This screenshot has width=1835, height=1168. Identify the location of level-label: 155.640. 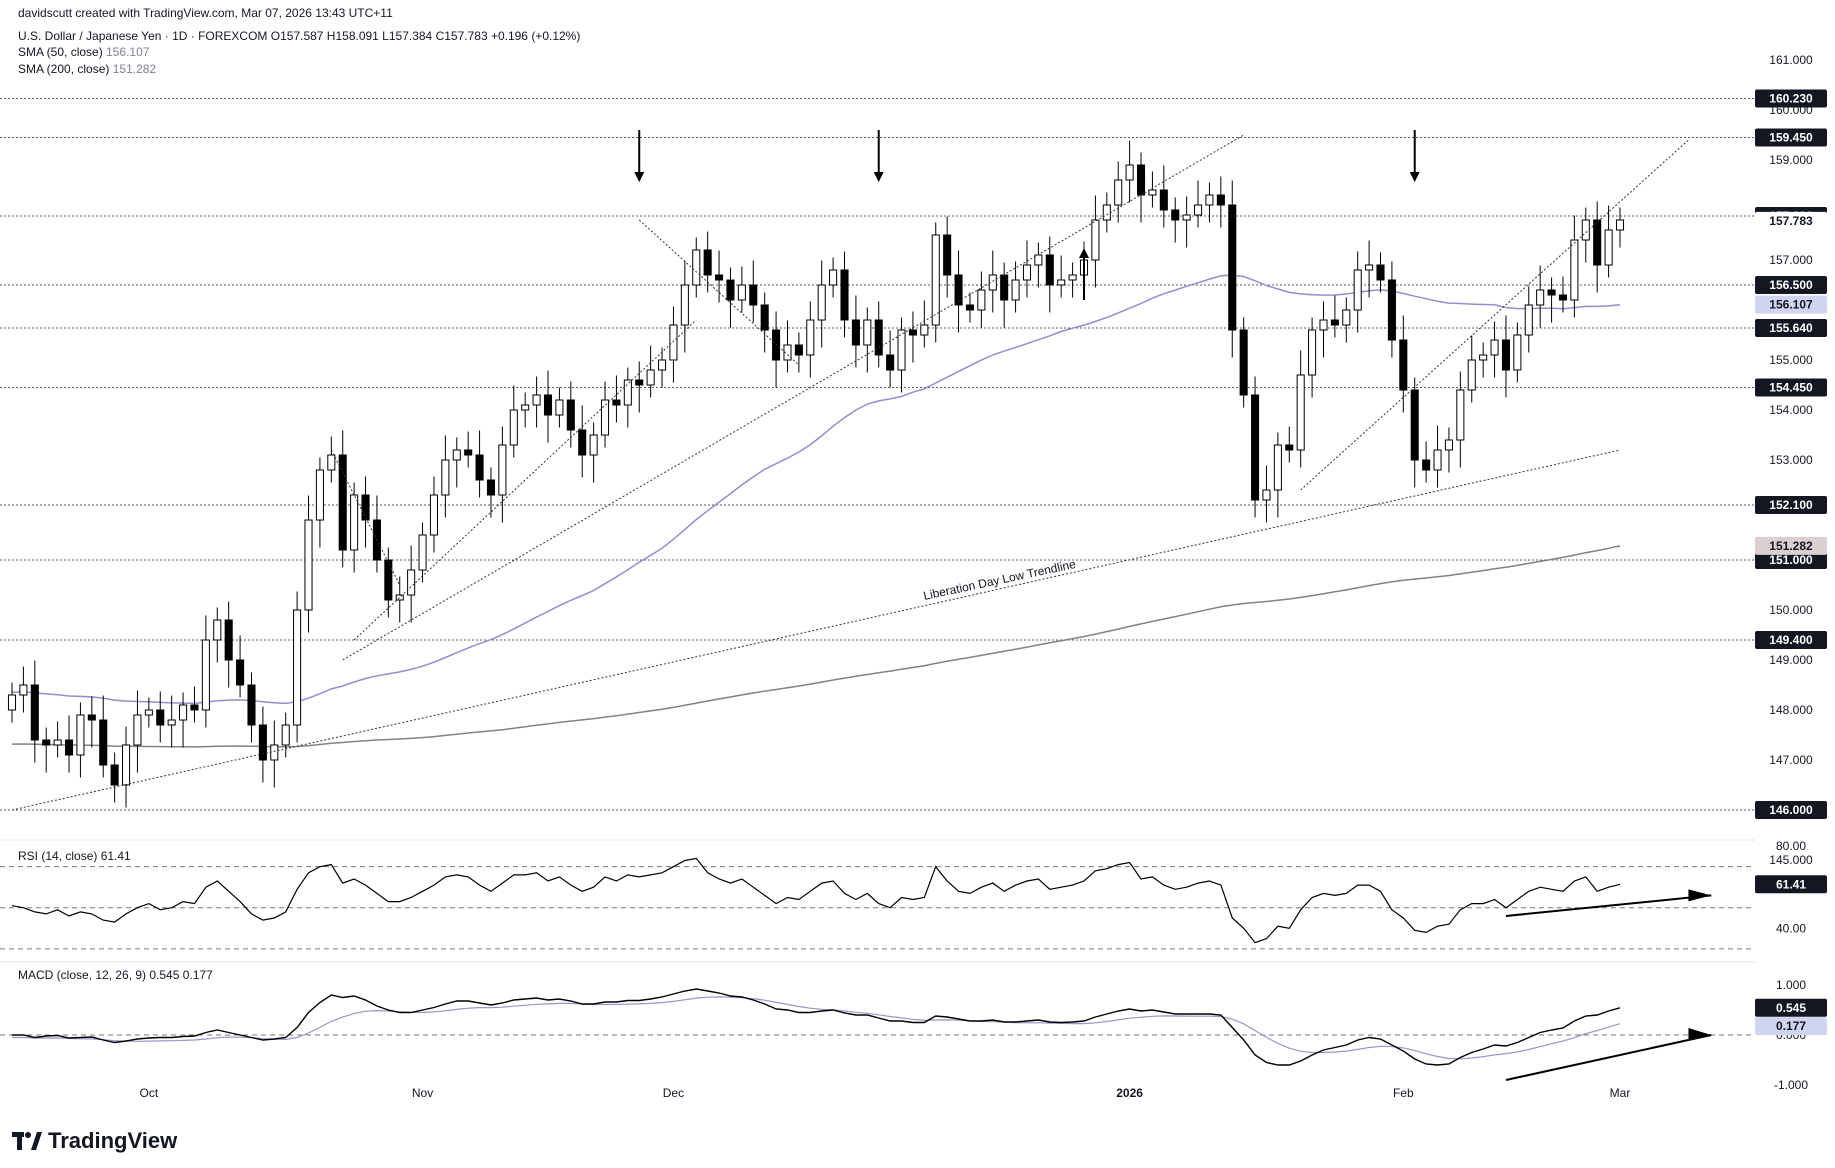
(1791, 328).